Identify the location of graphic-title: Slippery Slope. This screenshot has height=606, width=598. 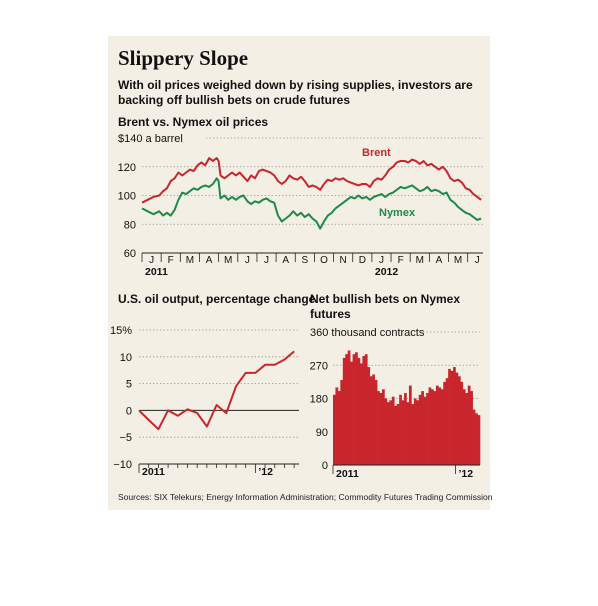
(183, 58).